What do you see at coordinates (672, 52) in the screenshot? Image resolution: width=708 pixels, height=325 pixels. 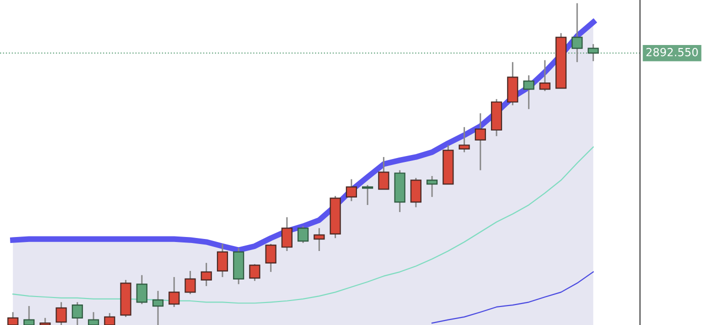 I see `text: 2892.550` at bounding box center [672, 52].